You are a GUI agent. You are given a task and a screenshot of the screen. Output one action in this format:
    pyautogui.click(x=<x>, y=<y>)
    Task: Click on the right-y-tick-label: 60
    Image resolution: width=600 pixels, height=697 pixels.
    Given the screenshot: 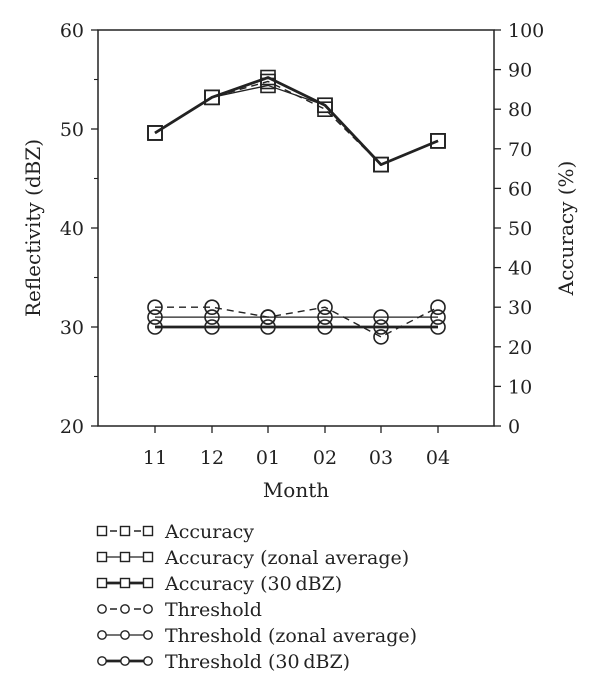 What is the action you would take?
    pyautogui.click(x=520, y=189)
    